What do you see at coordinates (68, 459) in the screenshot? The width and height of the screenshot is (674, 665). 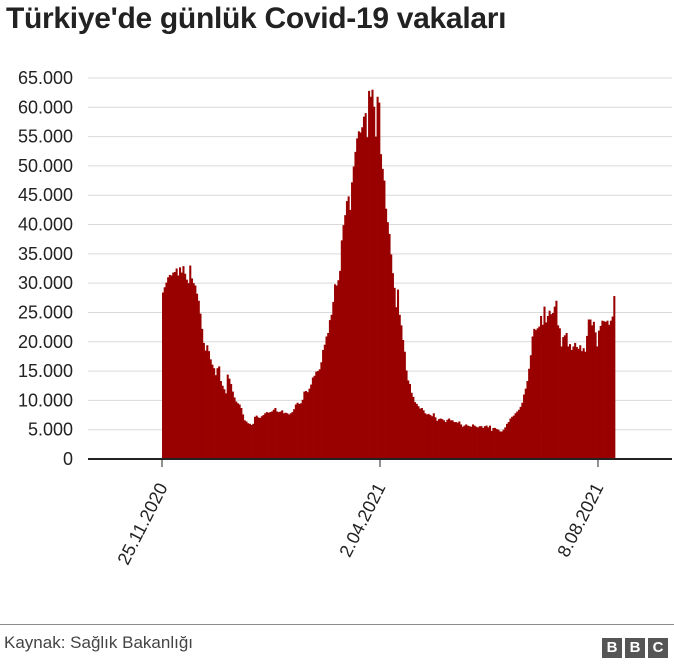 I see `y-tick-label: 0` at bounding box center [68, 459].